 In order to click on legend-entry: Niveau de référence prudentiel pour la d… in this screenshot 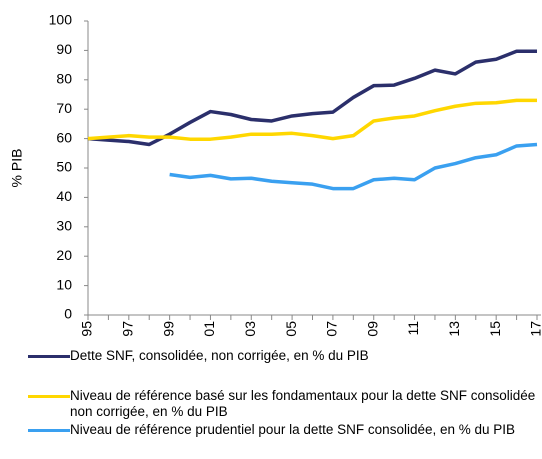, I will do `click(284, 430)`.